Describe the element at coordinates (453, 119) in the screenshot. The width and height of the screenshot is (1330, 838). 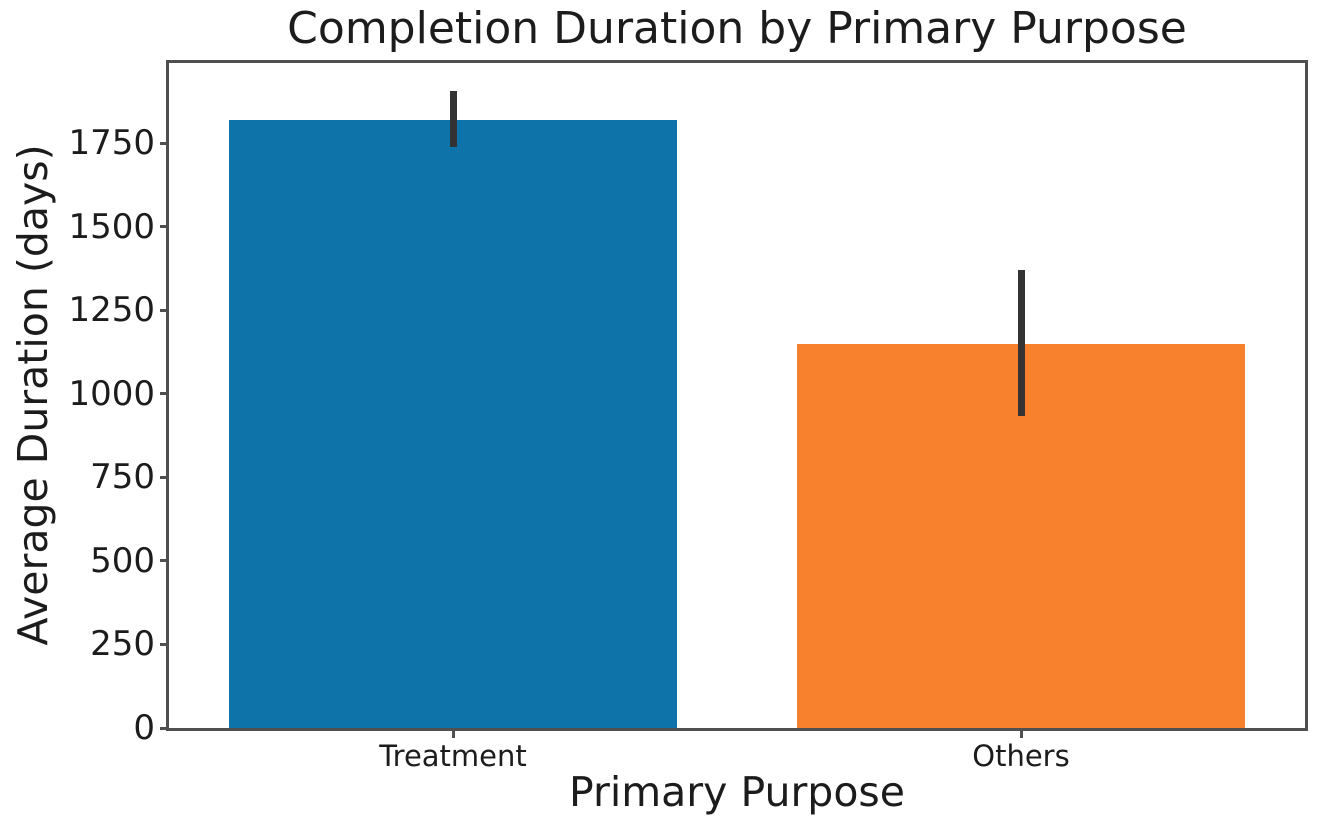
I see `error-bar-treatment` at that location.